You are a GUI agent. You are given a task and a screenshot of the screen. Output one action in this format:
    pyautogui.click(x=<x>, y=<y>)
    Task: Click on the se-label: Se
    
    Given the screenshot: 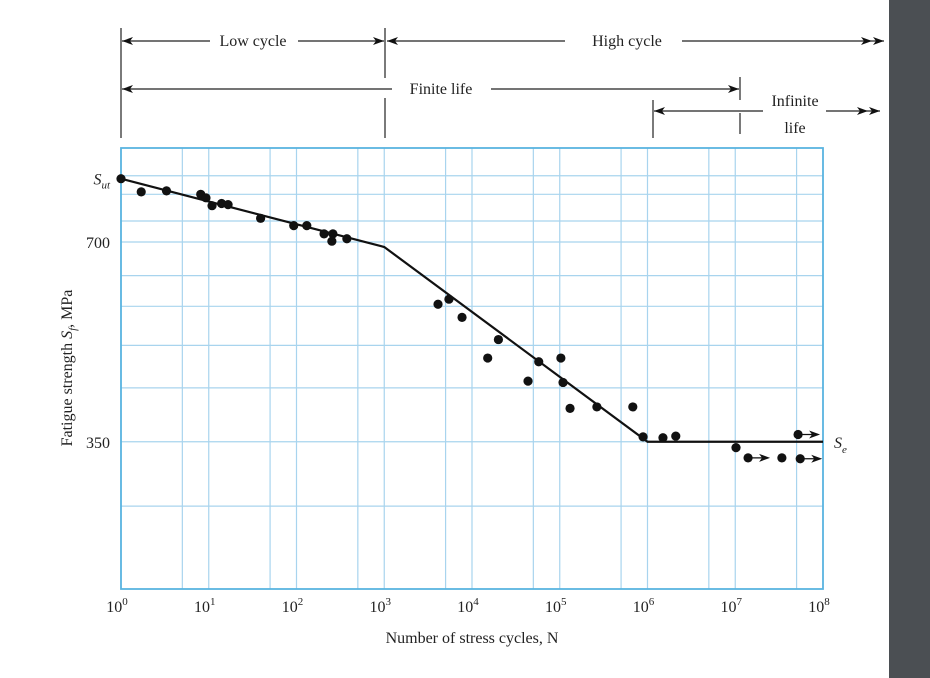 What is the action you would take?
    pyautogui.click(x=840, y=445)
    